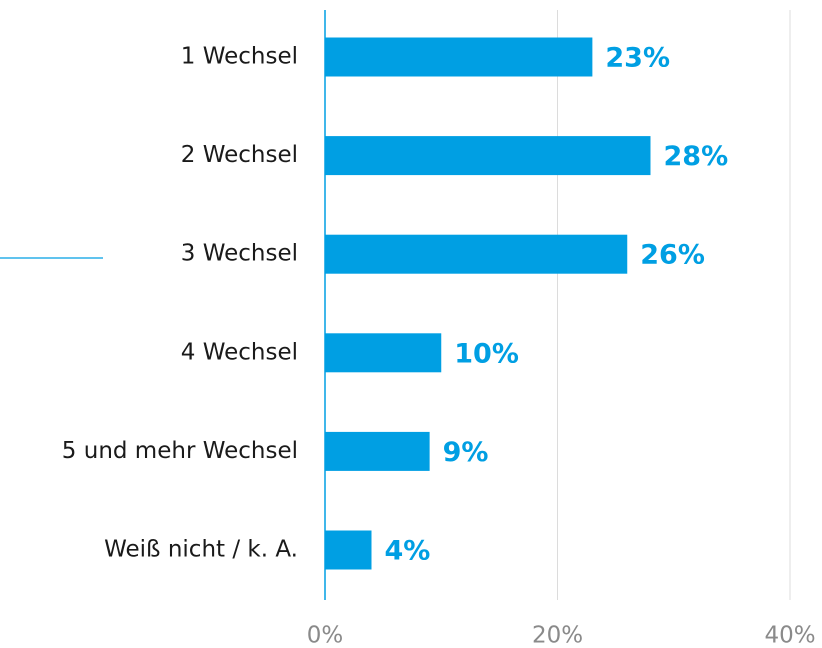 The height and width of the screenshot is (648, 822). I want to click on category-label: 2 Wechsel, so click(239, 155).